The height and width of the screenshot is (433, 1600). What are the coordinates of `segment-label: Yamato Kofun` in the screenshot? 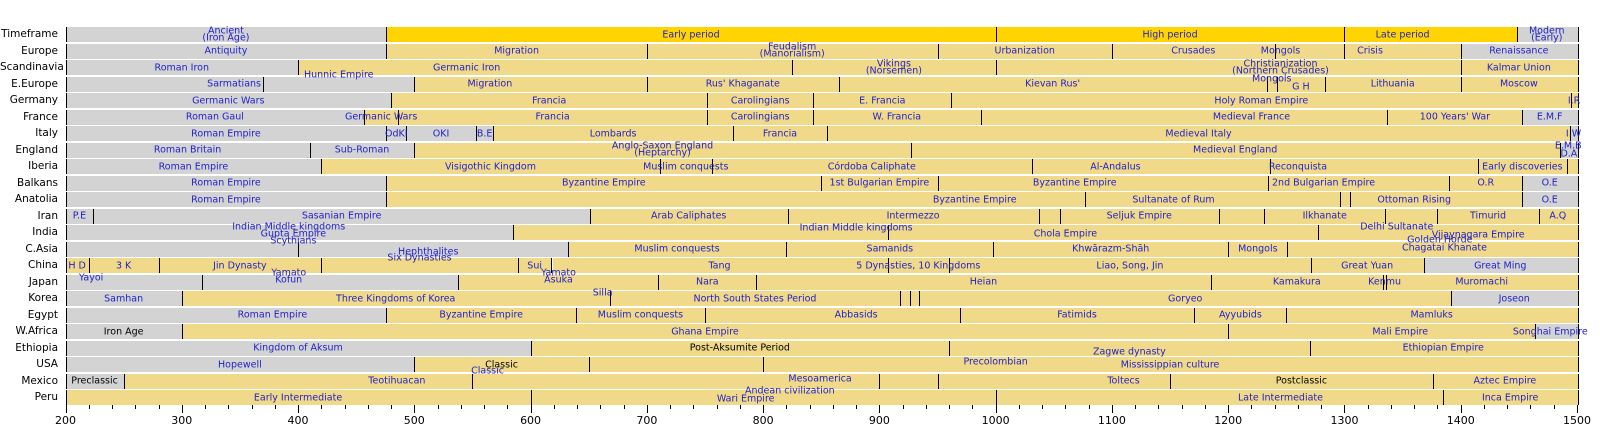 It's located at (289, 276).